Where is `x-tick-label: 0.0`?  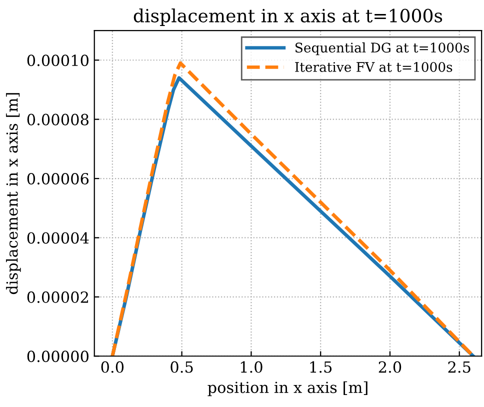
x-tick-label: 0.0 is located at coordinates (112, 367).